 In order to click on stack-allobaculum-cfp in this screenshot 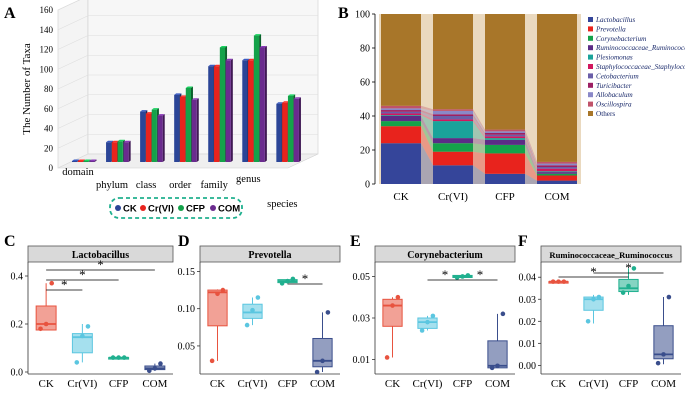, I will do `click(505, 132)`.